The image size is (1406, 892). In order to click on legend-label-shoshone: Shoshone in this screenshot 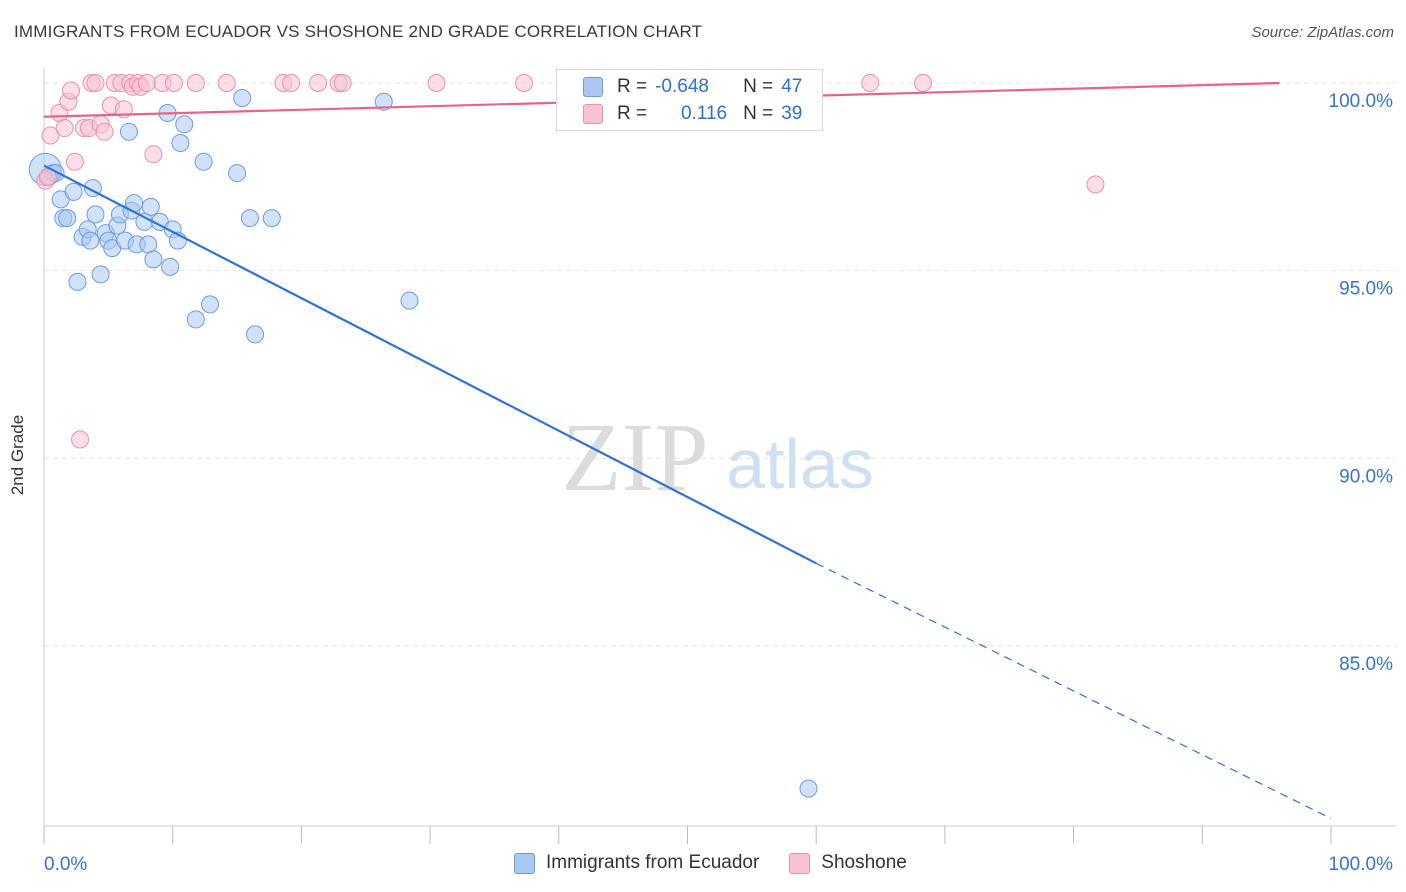, I will do `click(864, 862)`.